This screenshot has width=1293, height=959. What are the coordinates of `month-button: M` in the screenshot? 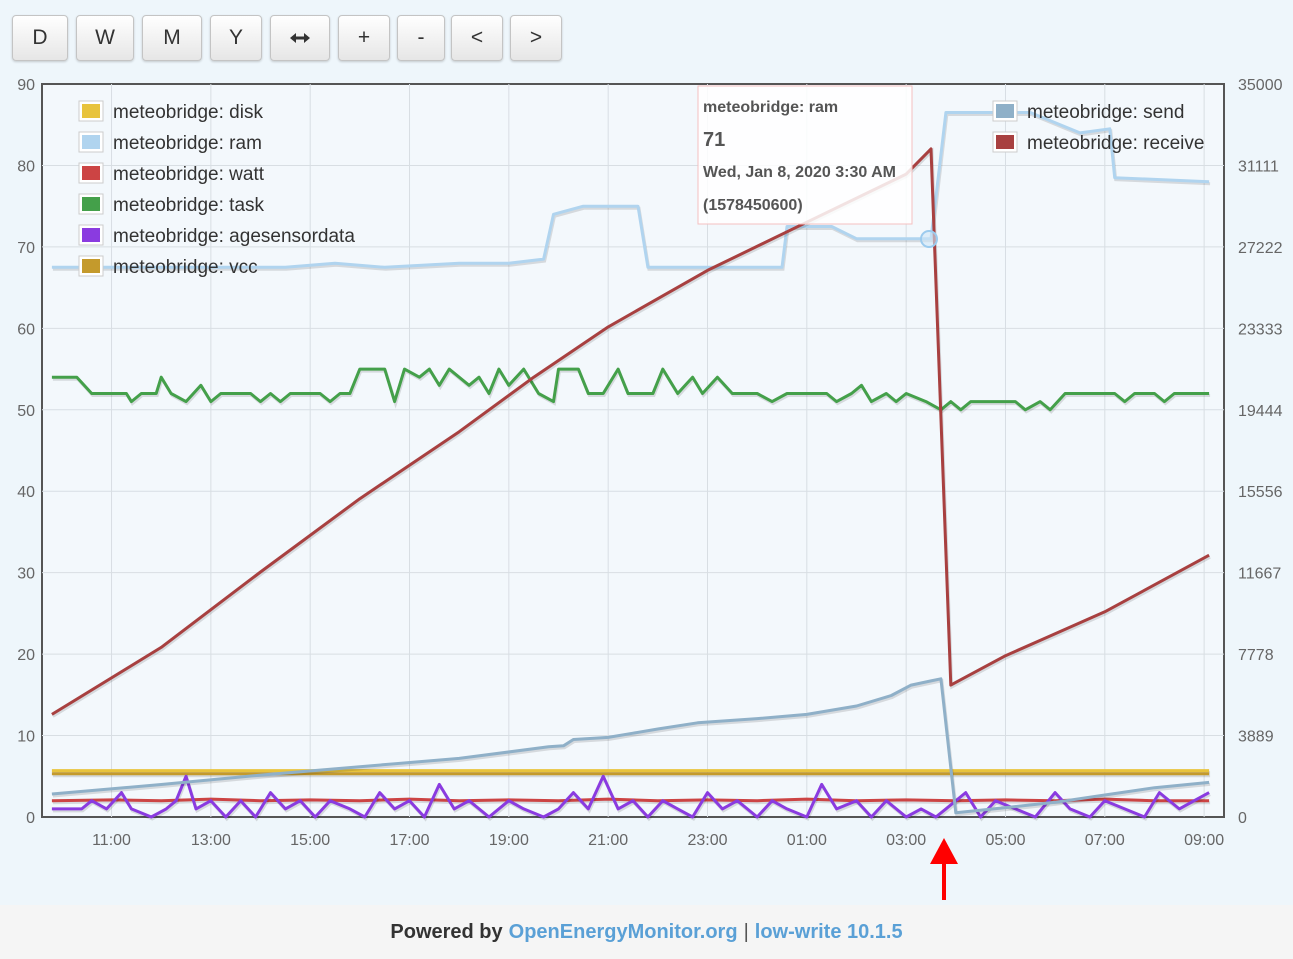 It's located at (172, 38).